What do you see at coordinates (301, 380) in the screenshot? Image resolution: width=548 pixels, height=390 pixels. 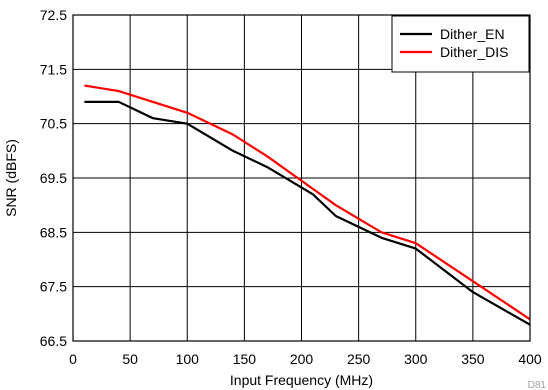 I see `x-axis-label: Input Frequency (MHz)` at bounding box center [301, 380].